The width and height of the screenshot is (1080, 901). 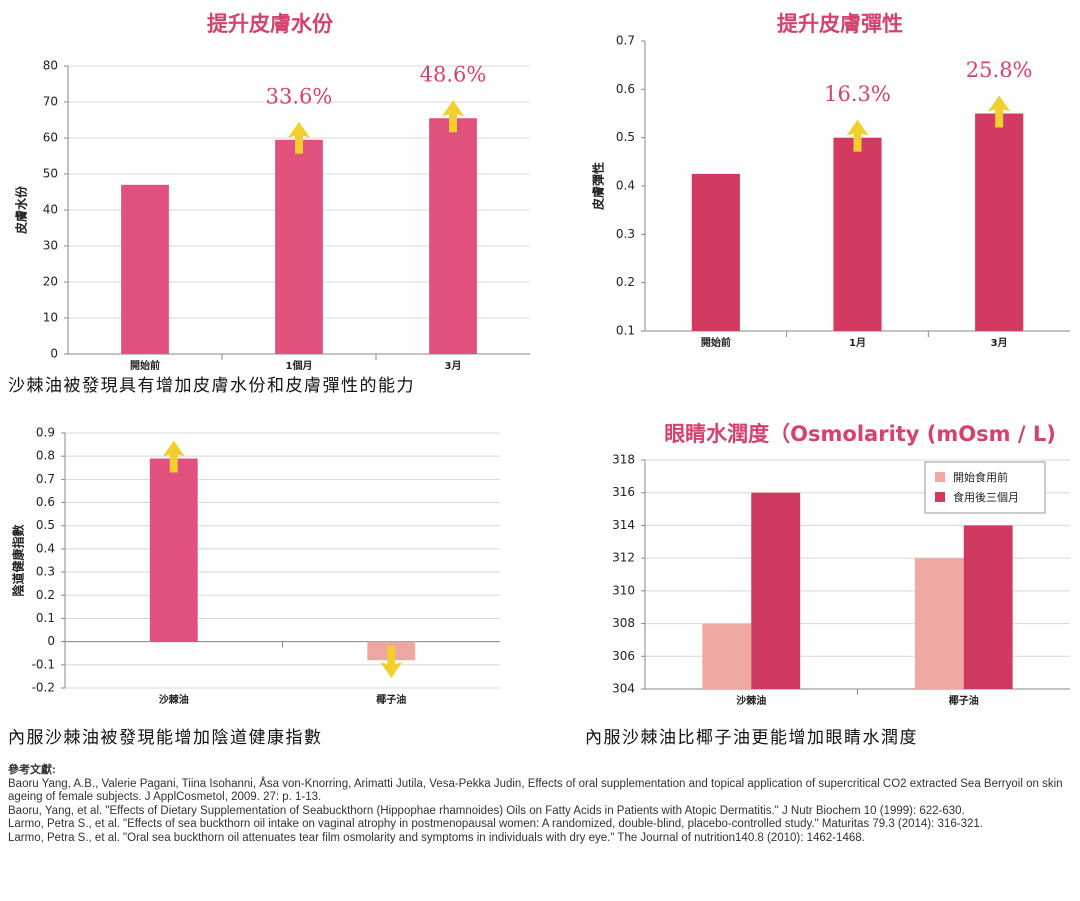 What do you see at coordinates (270, 24) in the screenshot?
I see `chart-title: 提升皮膚水份` at bounding box center [270, 24].